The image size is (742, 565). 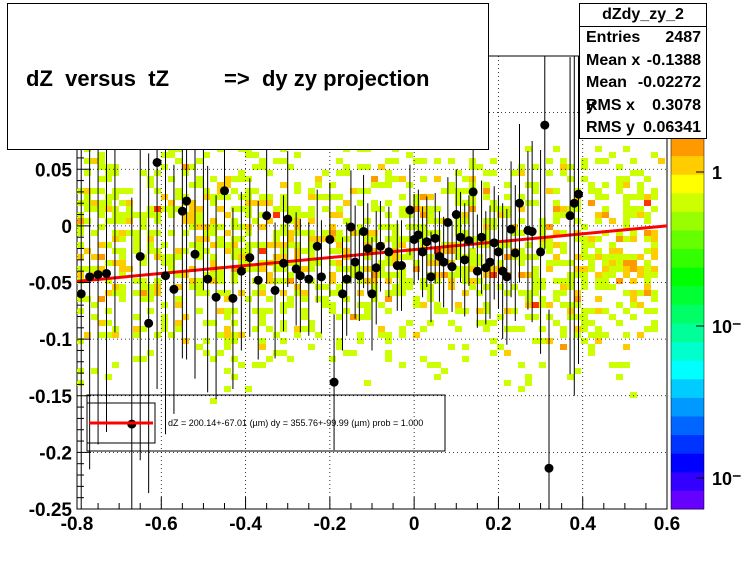 What do you see at coordinates (53, 170) in the screenshot?
I see `y-tick-label: 0.05` at bounding box center [53, 170].